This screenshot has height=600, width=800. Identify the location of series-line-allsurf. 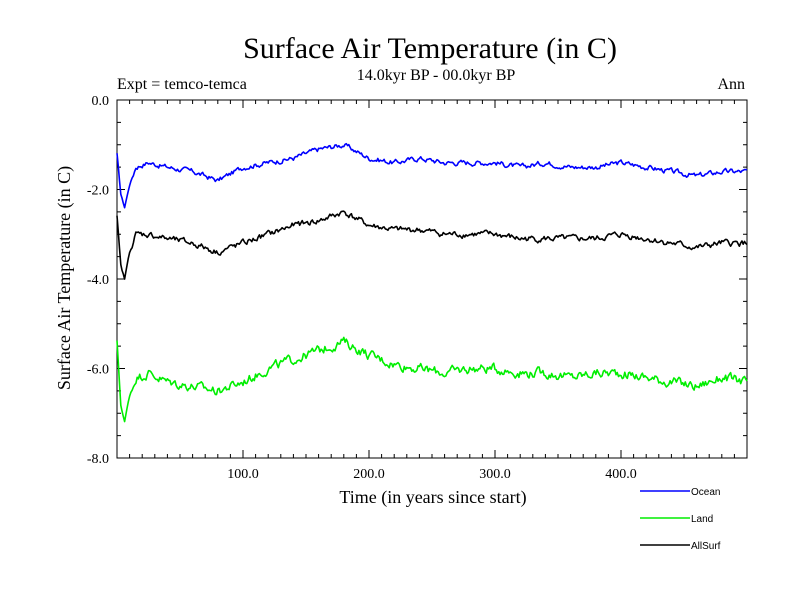
(432, 245).